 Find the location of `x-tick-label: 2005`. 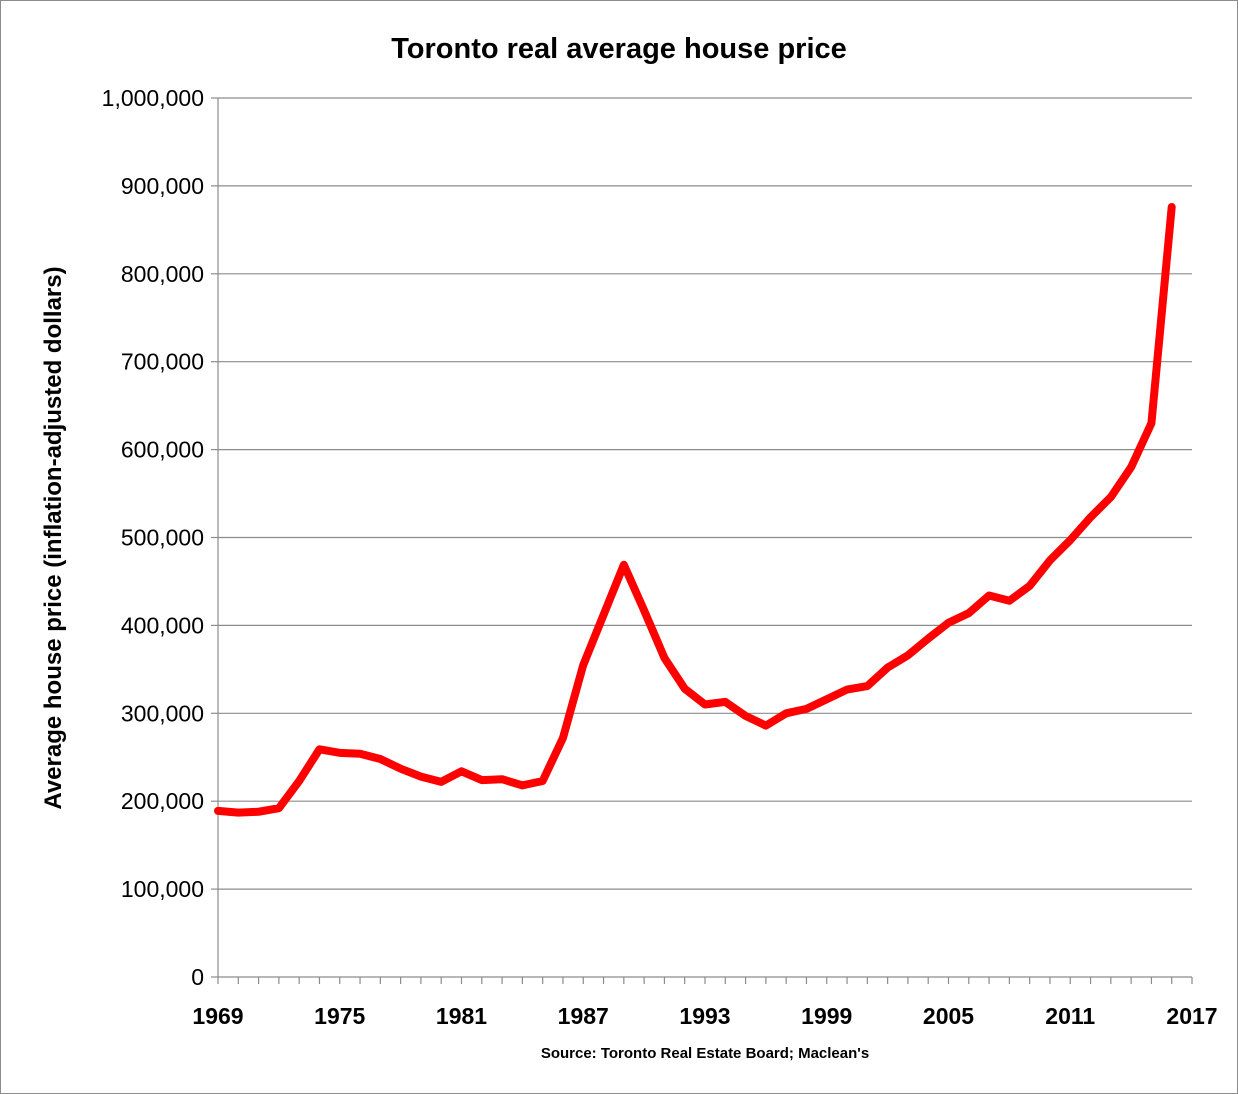

x-tick-label: 2005 is located at coordinates (948, 1016).